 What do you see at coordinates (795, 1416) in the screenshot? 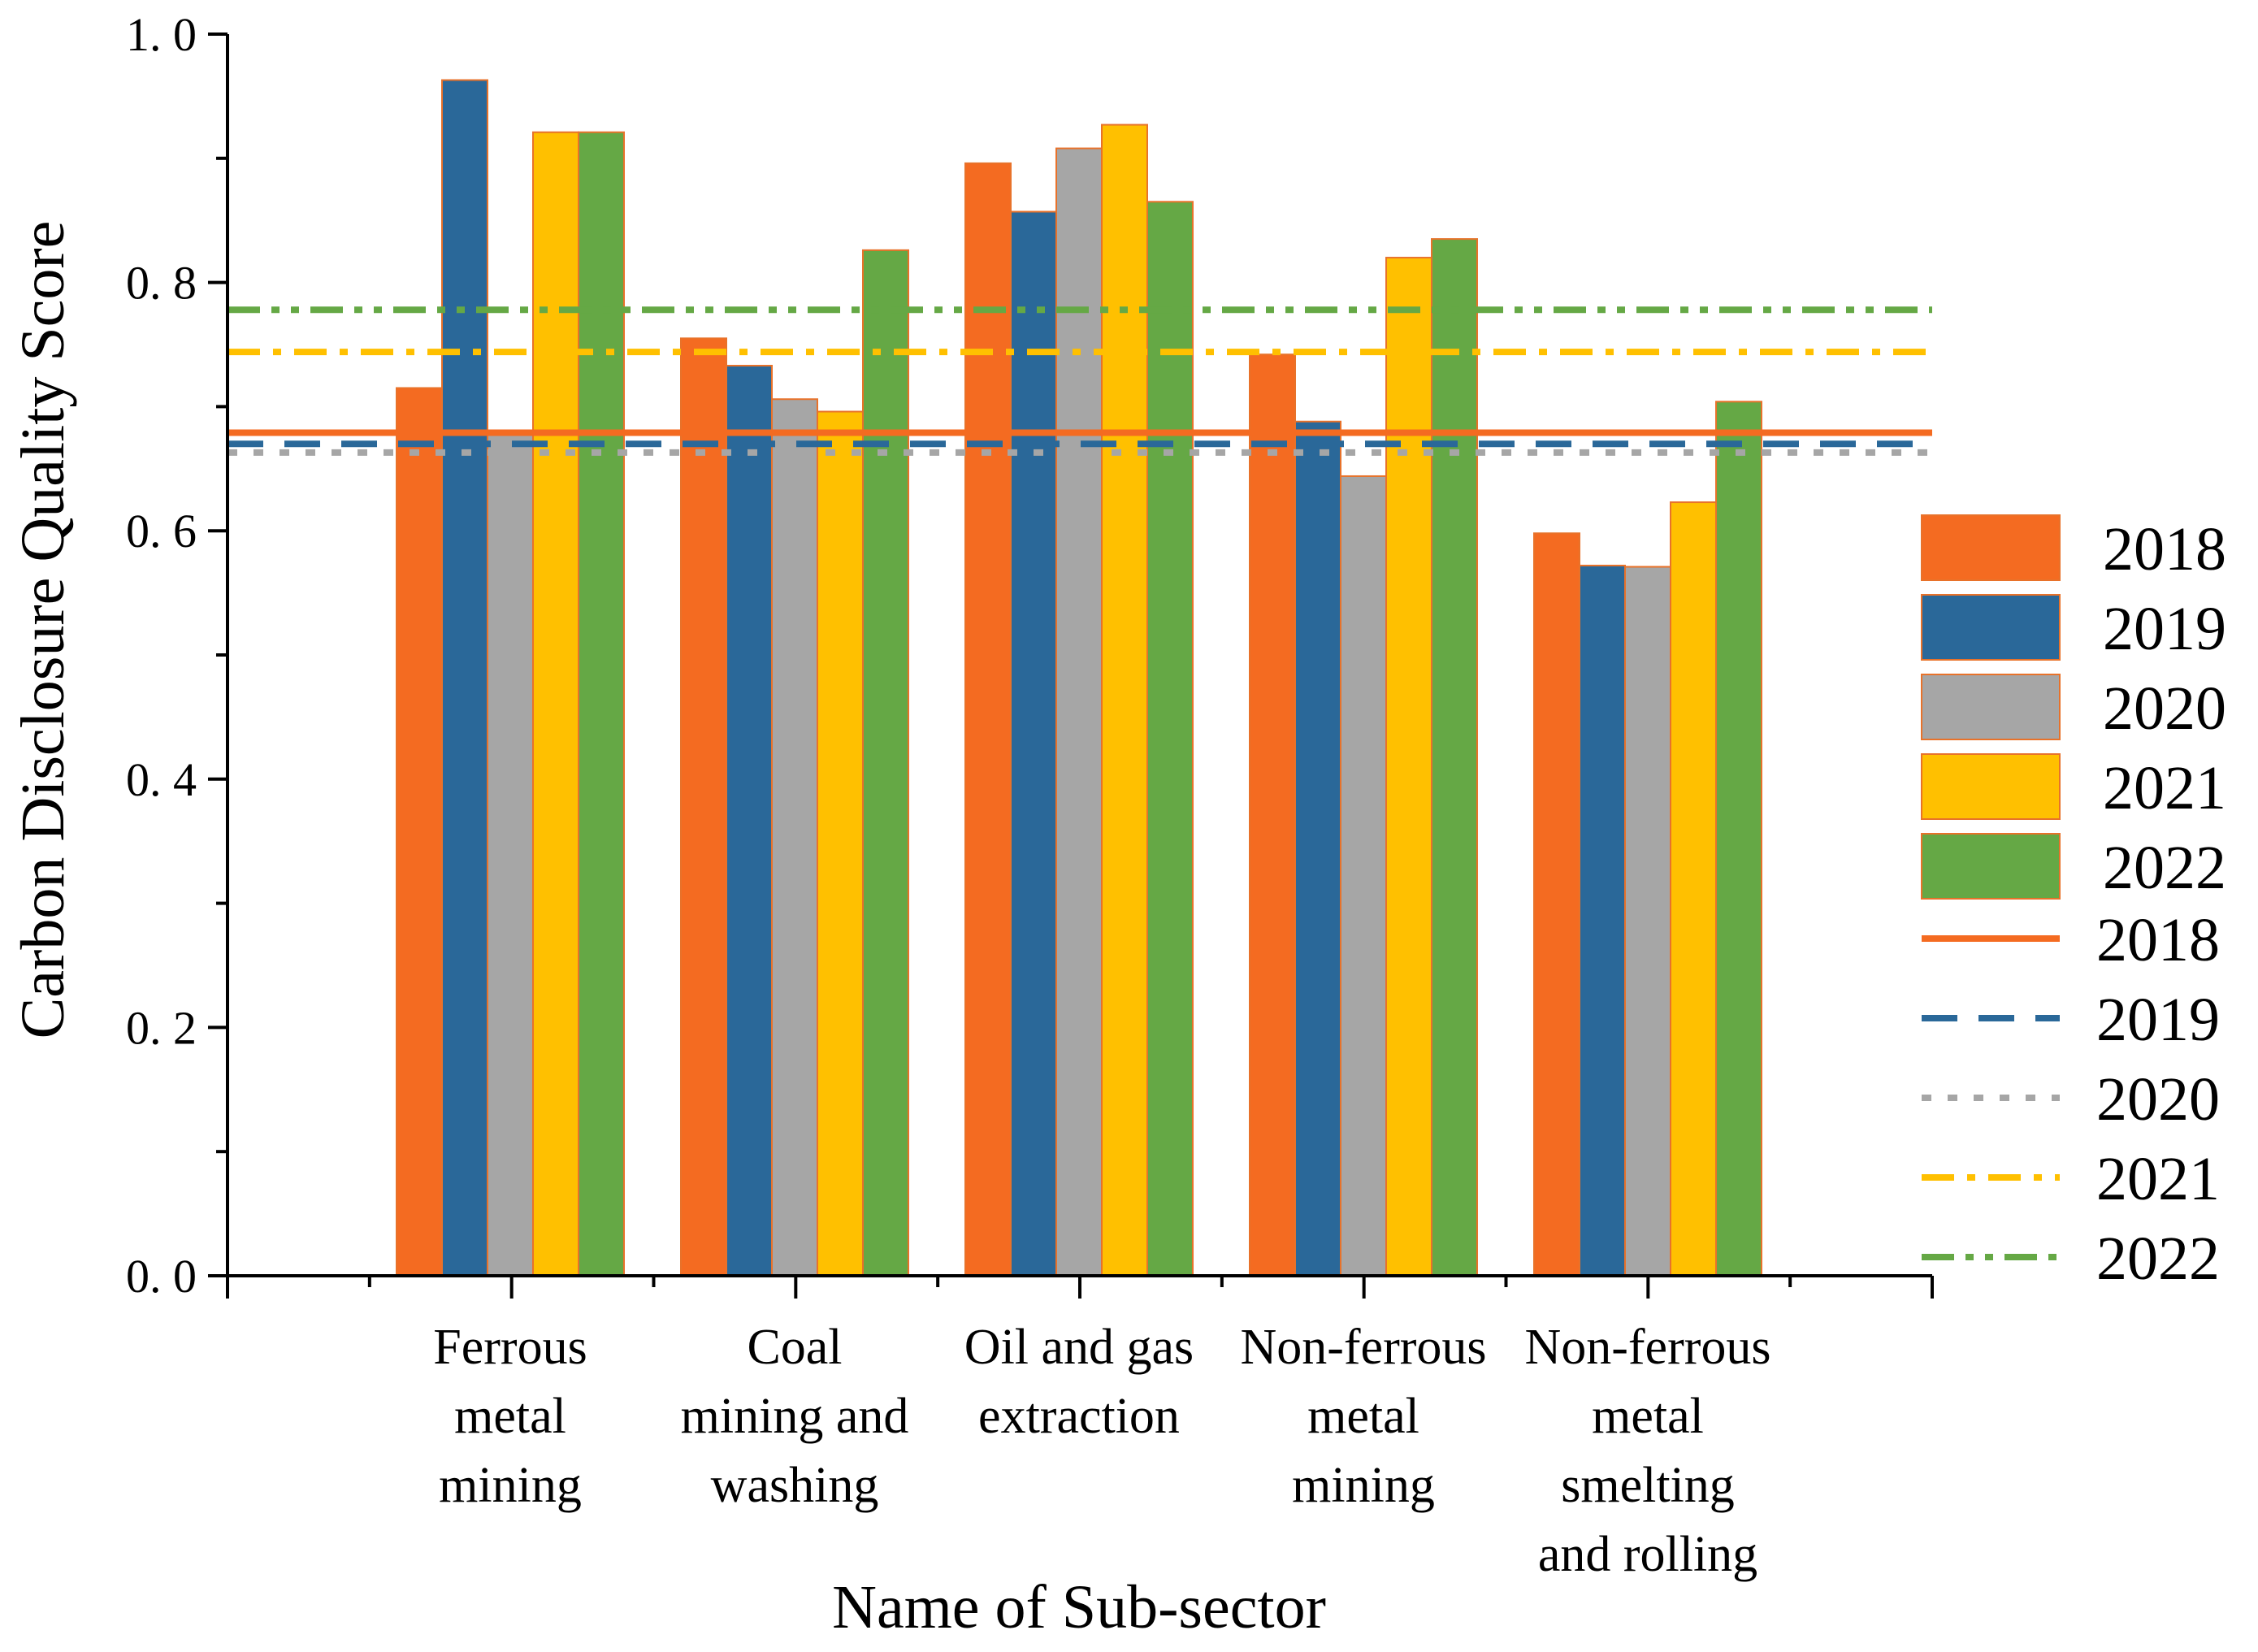
I see `category-label: Coal mining and washing` at bounding box center [795, 1416].